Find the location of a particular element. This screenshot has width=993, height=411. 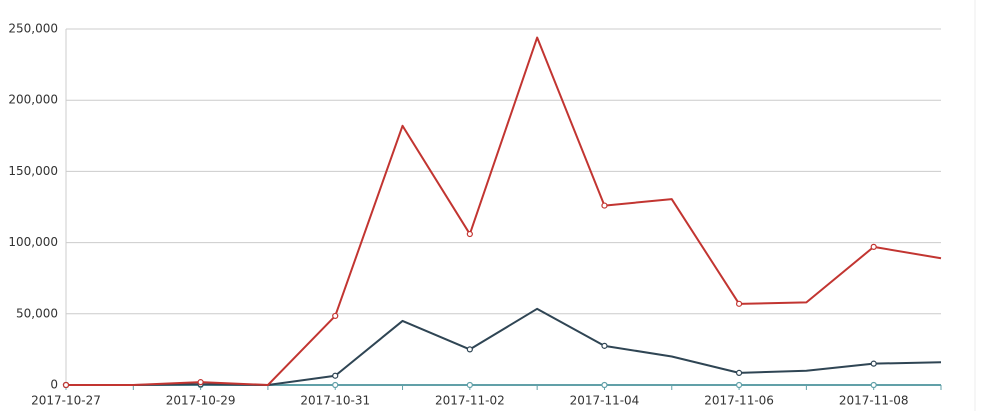

x-tick-label: 2017-11-02 is located at coordinates (470, 401).